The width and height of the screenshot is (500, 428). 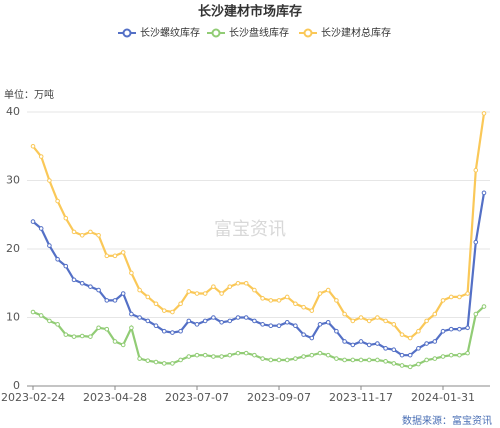 I want to click on series-line, so click(x=258, y=336).